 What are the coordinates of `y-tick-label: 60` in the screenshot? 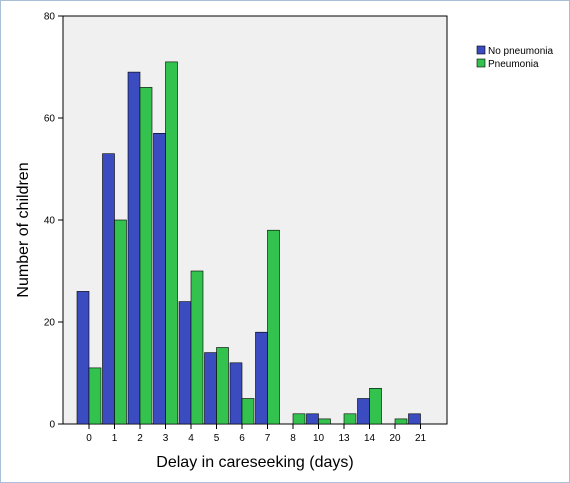 It's located at (50, 119).